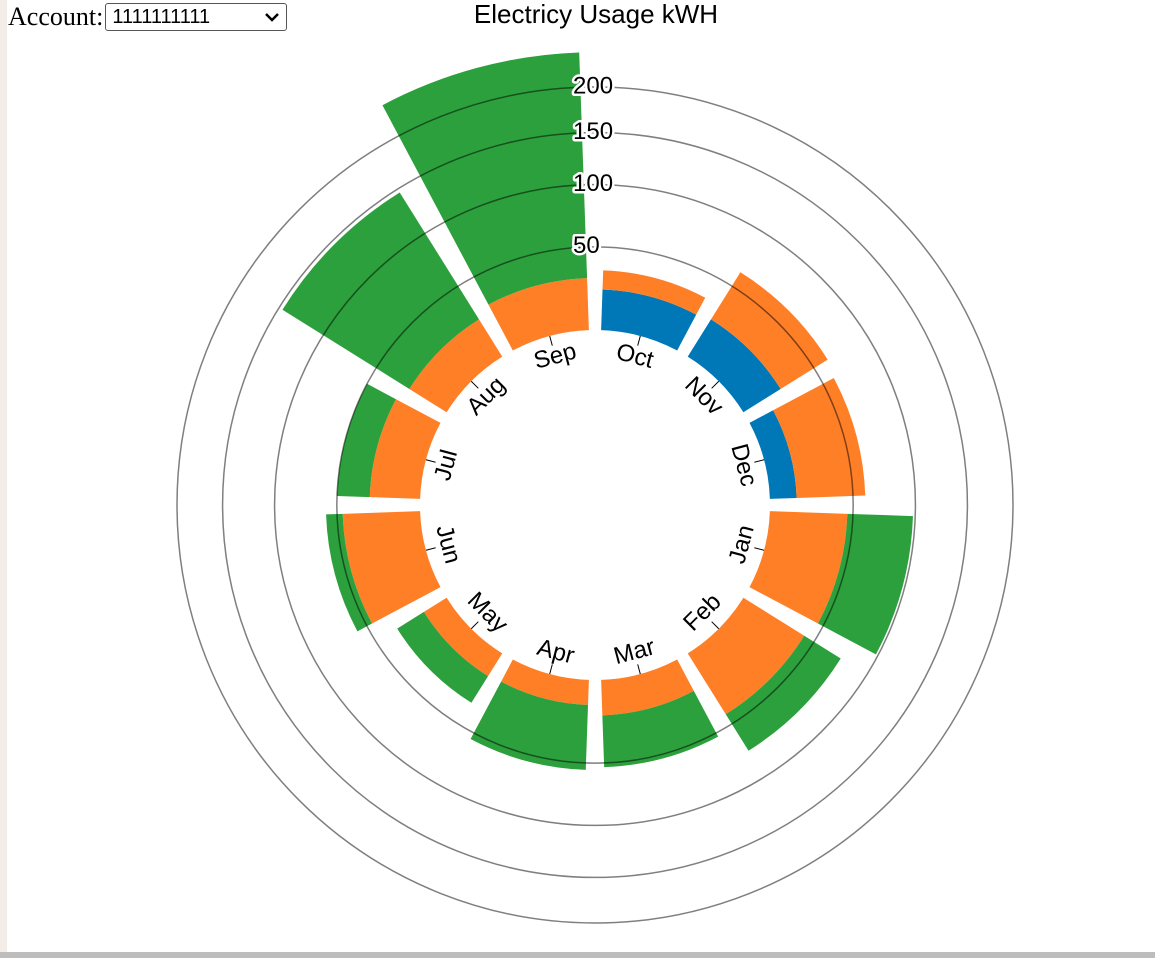 This screenshot has height=958, width=1155. I want to click on category-label: Jul, so click(446, 465).